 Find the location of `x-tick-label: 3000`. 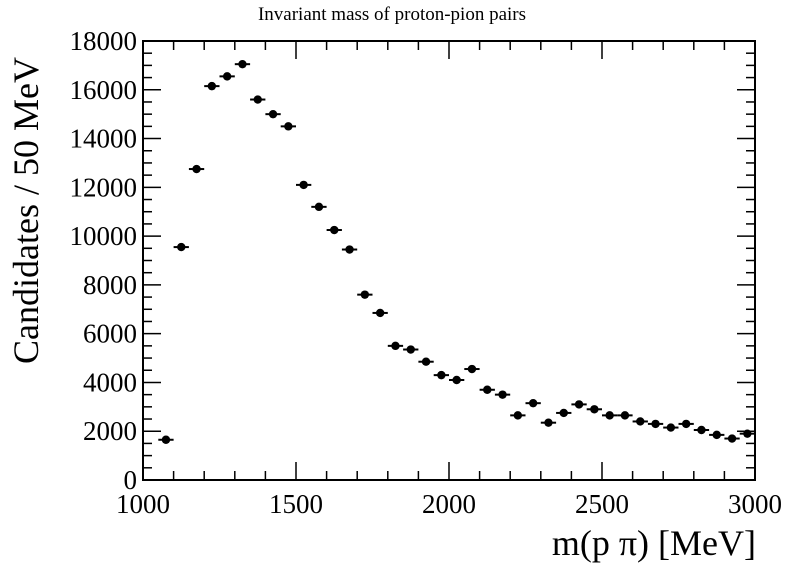

x-tick-label: 3000 is located at coordinates (755, 504).